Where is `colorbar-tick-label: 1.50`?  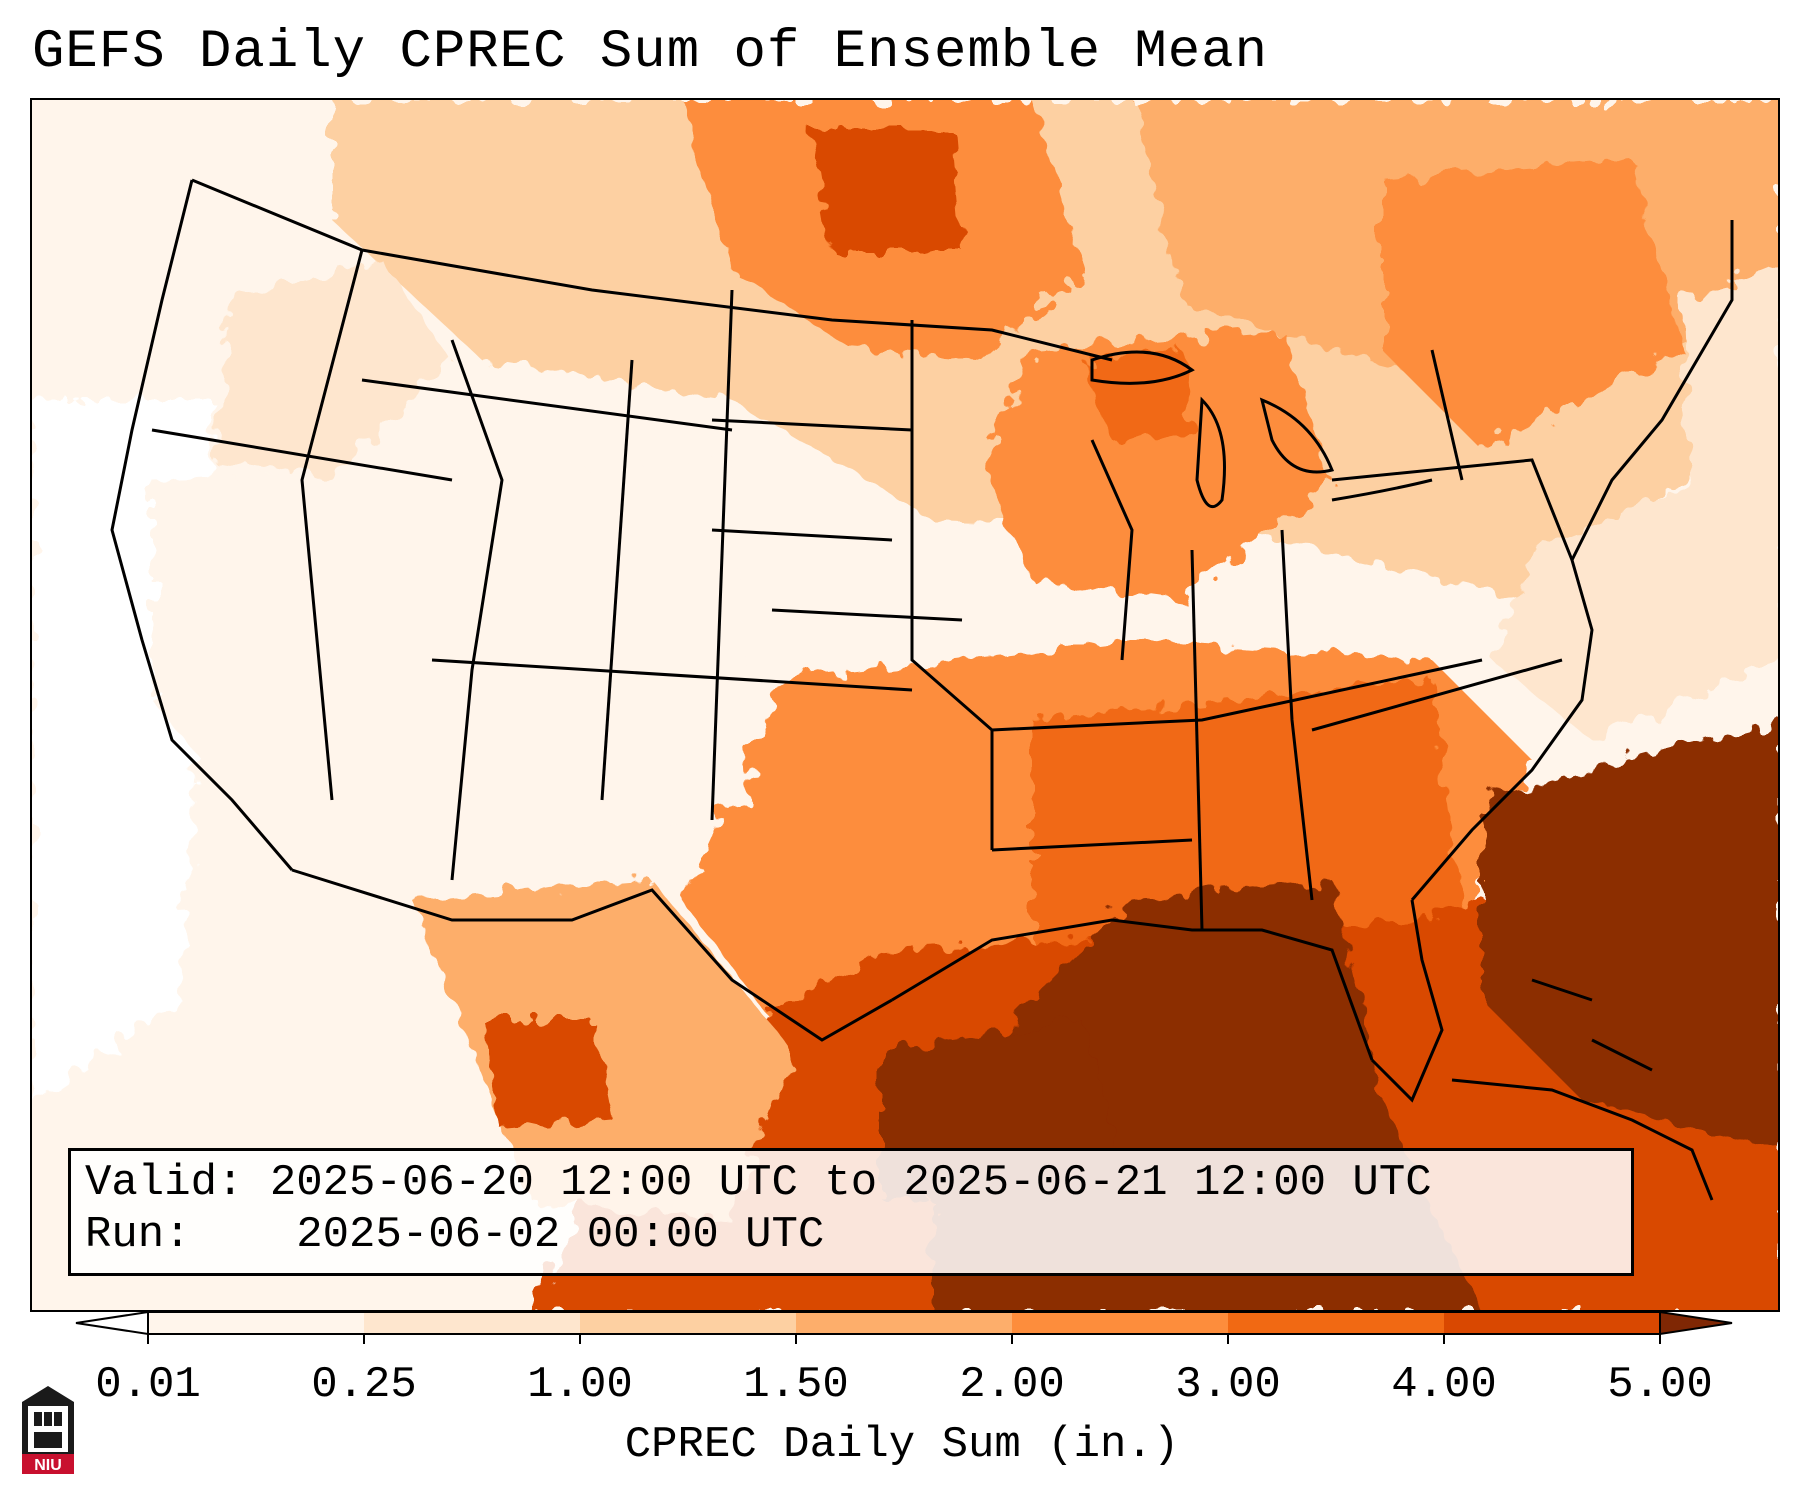 colorbar-tick-label: 1.50 is located at coordinates (796, 1385).